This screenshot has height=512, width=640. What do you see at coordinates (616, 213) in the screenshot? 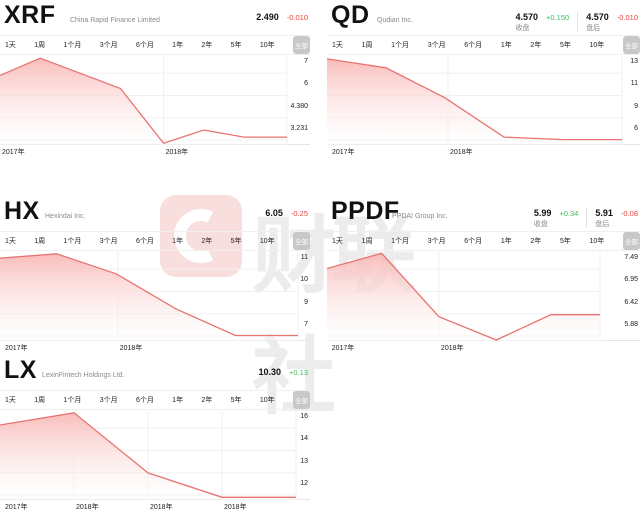
I see `quote-row: 5.91 -0.08` at bounding box center [616, 213].